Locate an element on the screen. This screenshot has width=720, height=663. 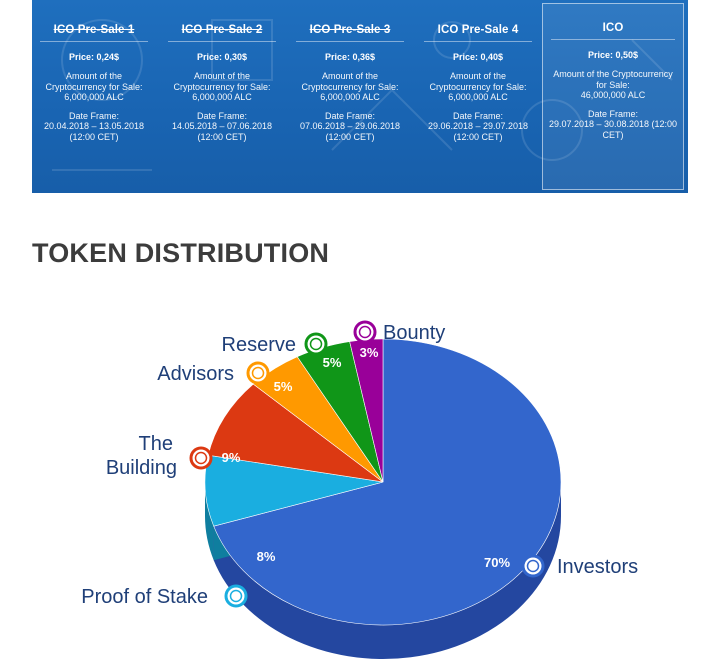
pie-category-label: Building is located at coordinates (141, 468).